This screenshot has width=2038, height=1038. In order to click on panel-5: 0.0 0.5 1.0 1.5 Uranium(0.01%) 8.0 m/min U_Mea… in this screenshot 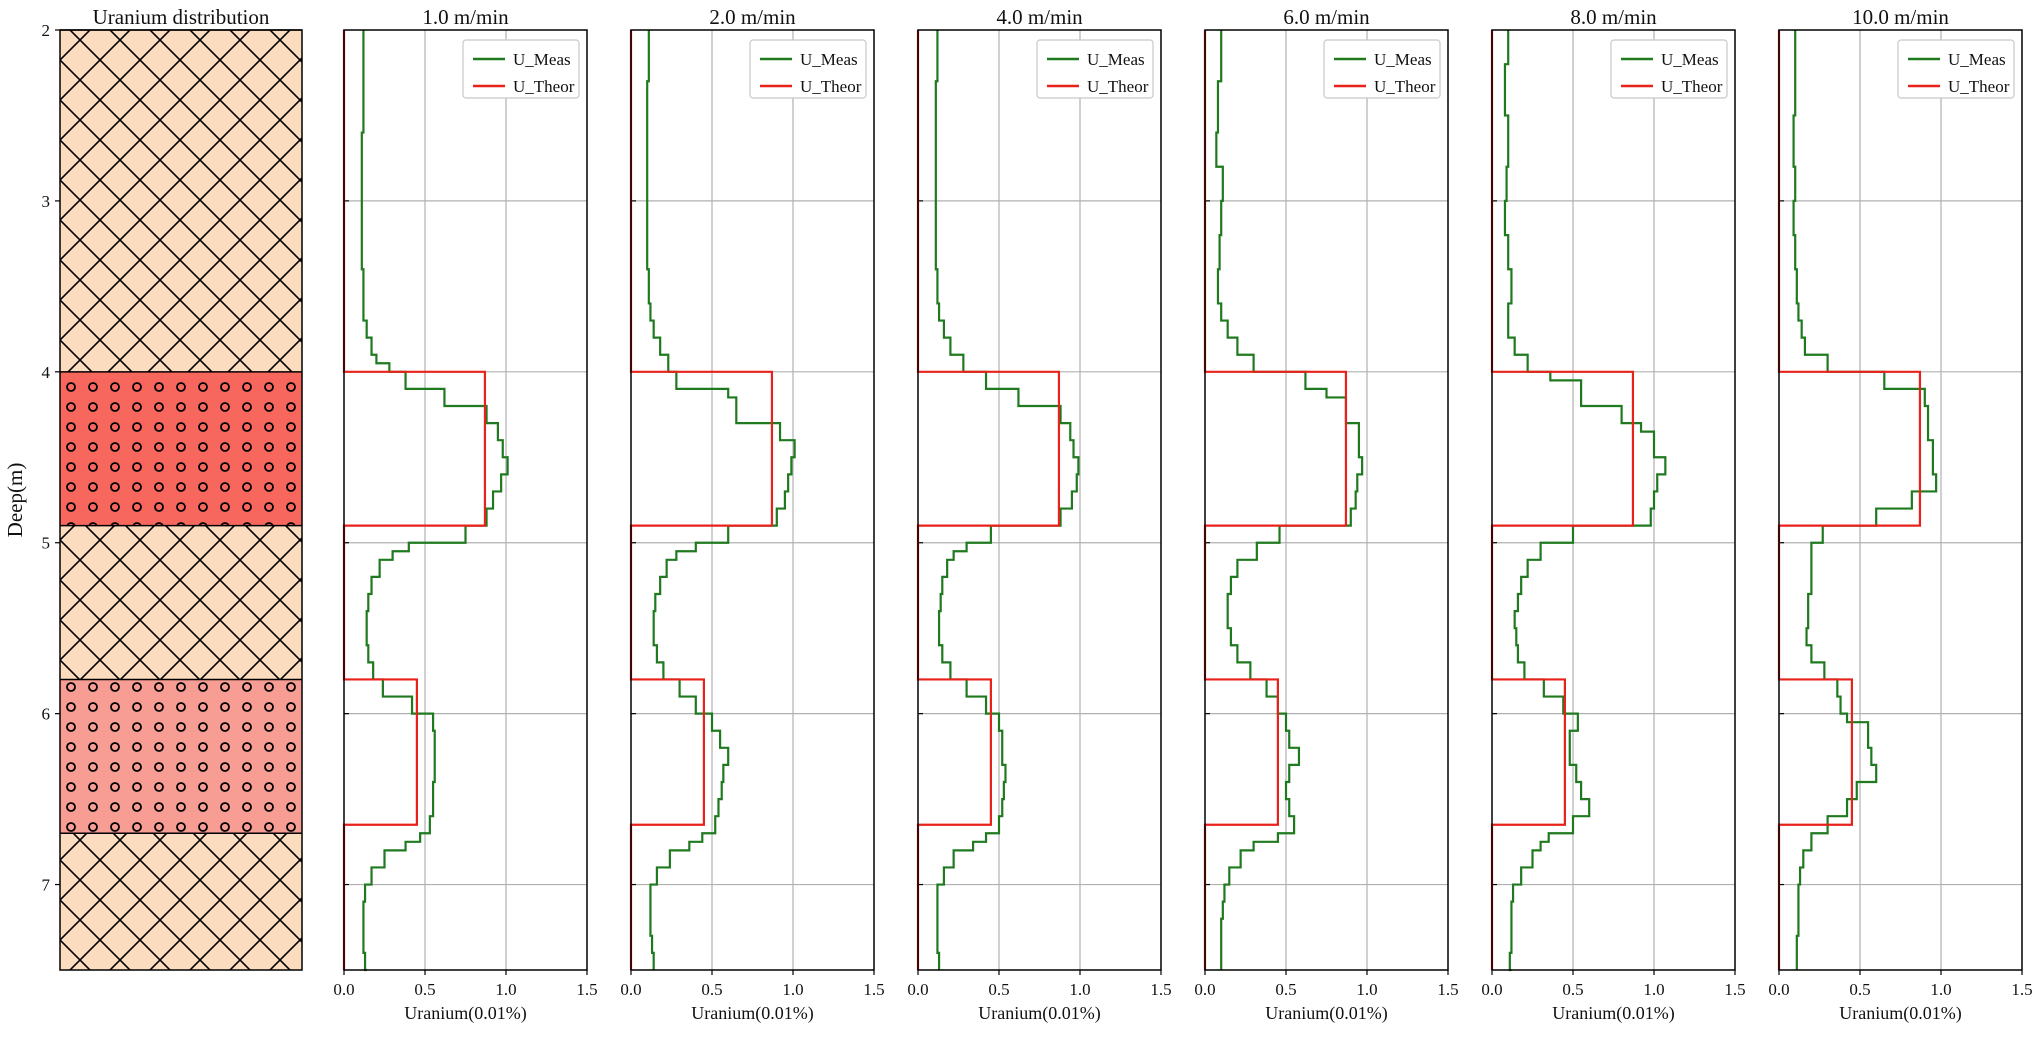, I will do `click(1613, 514)`.